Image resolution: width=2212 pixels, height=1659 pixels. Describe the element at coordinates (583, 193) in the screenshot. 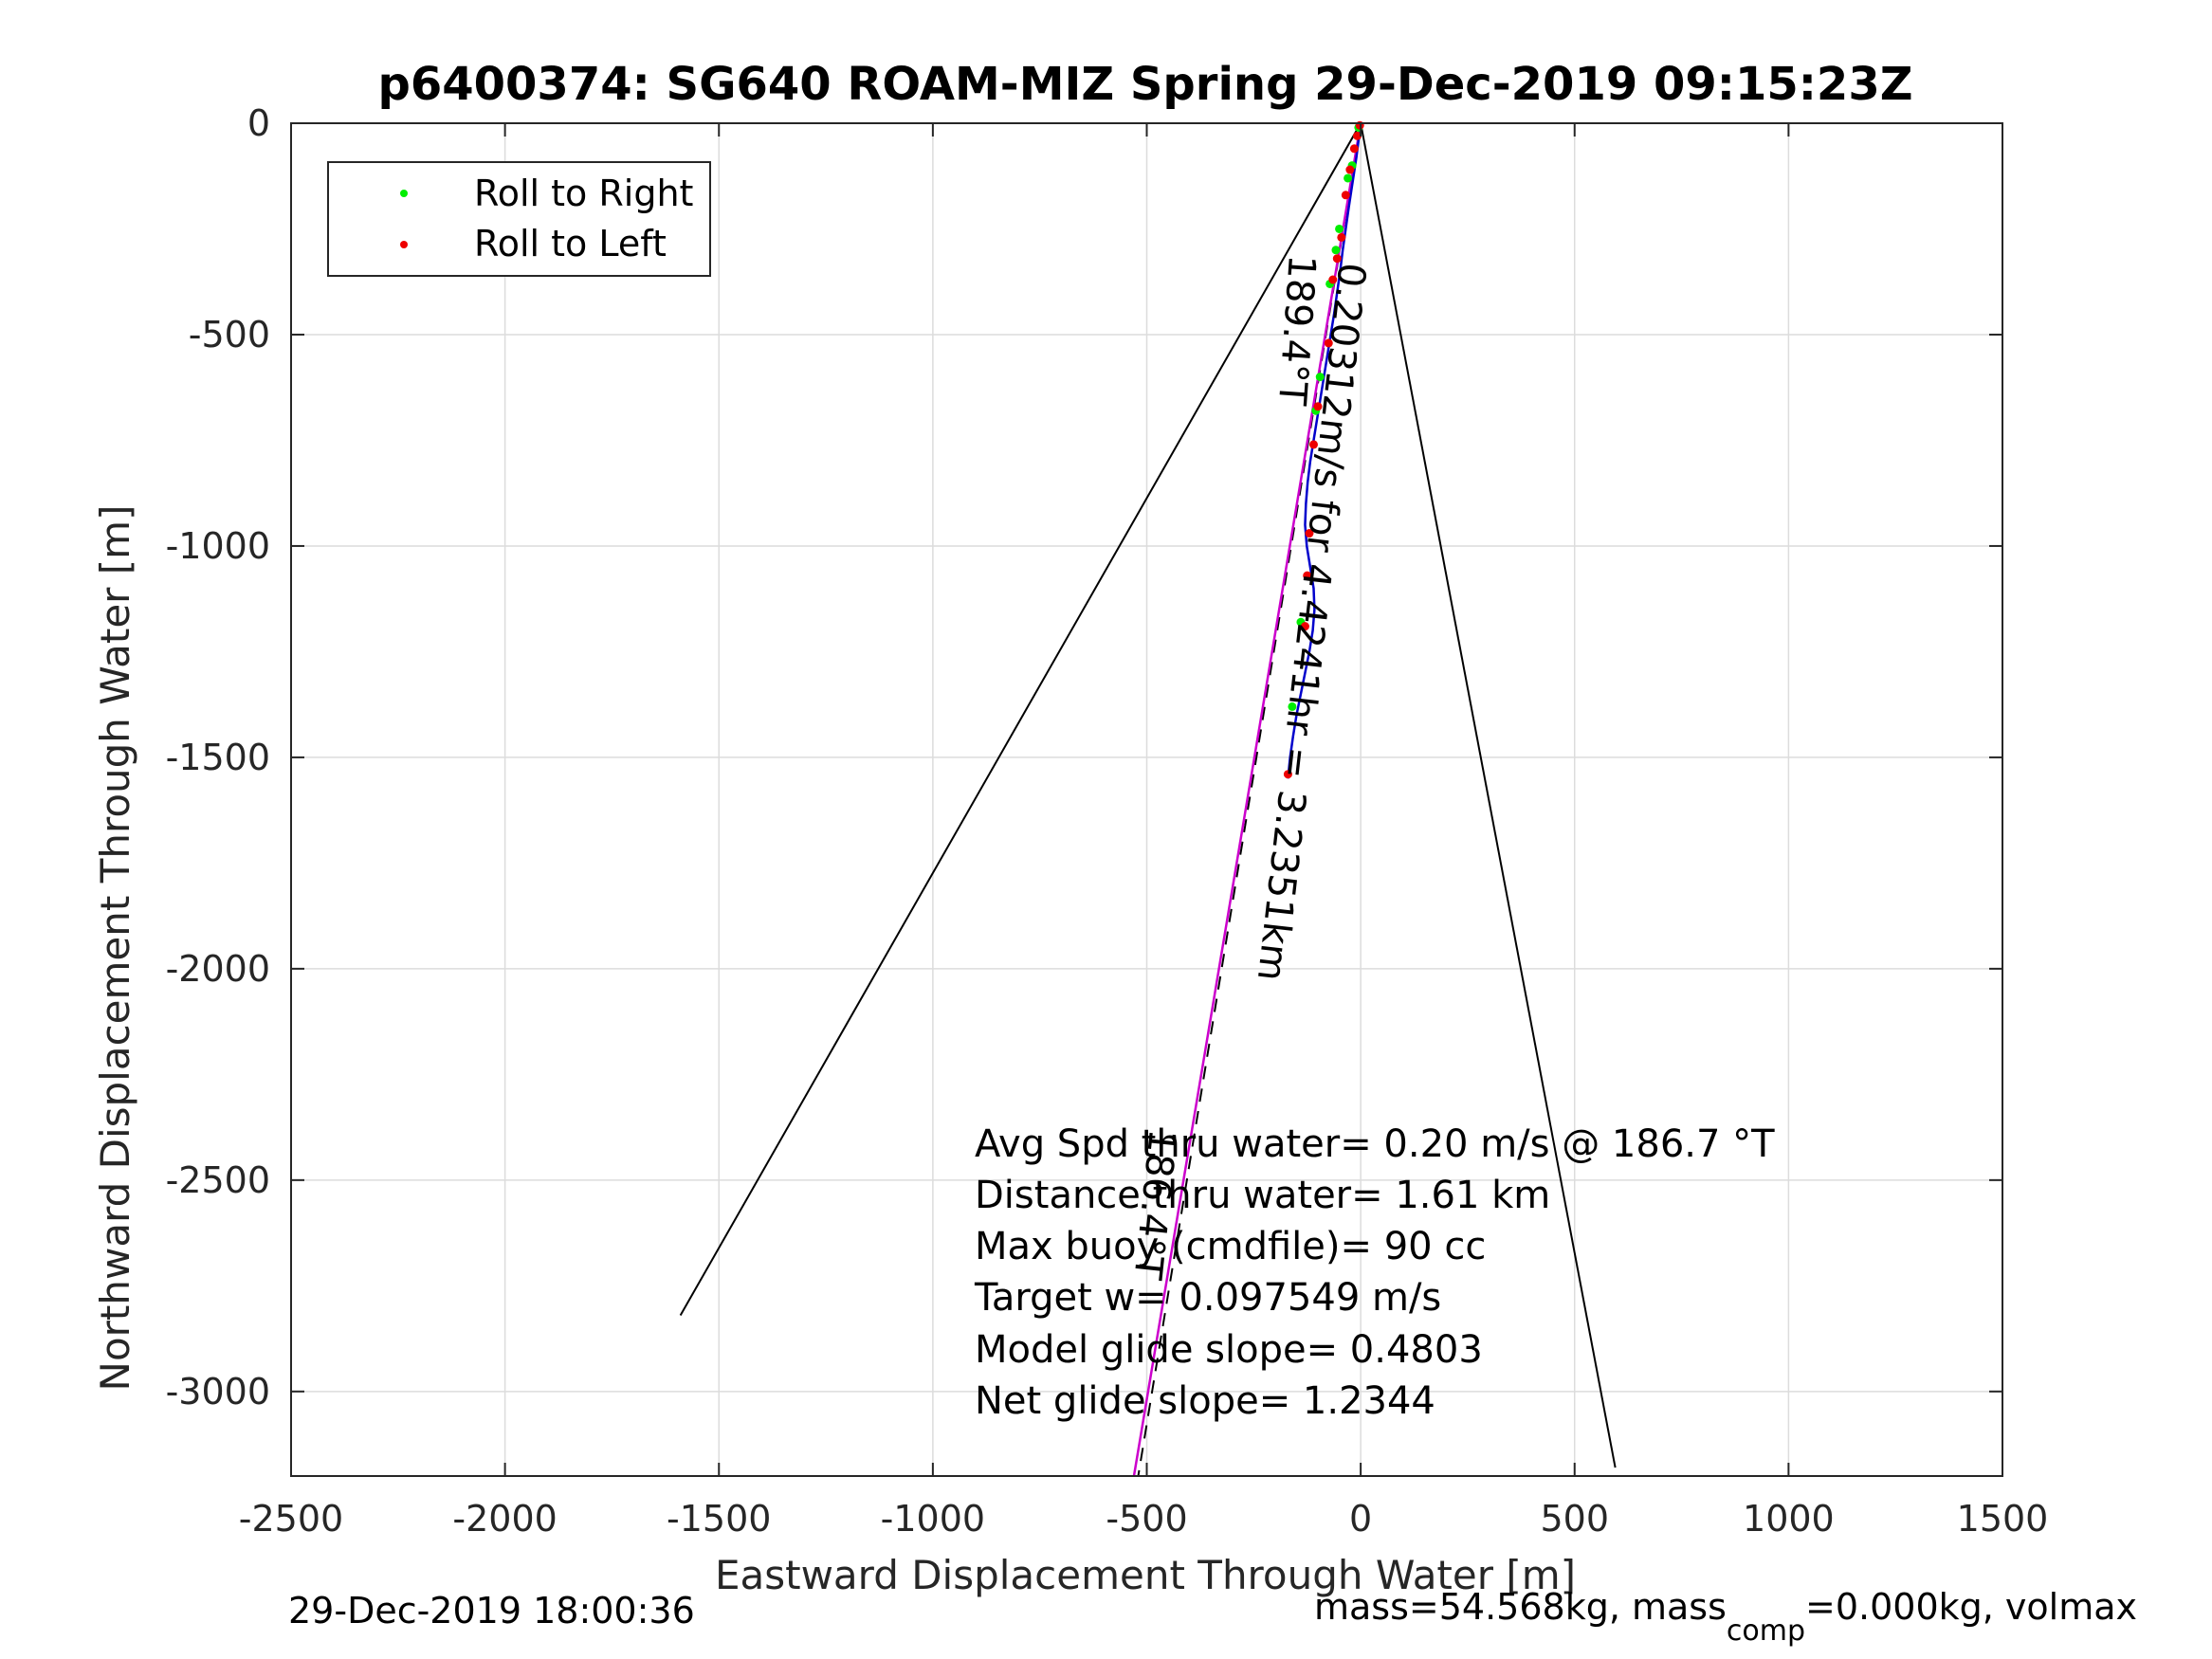

I see `legend-label-roll-right: Roll to Right` at that location.